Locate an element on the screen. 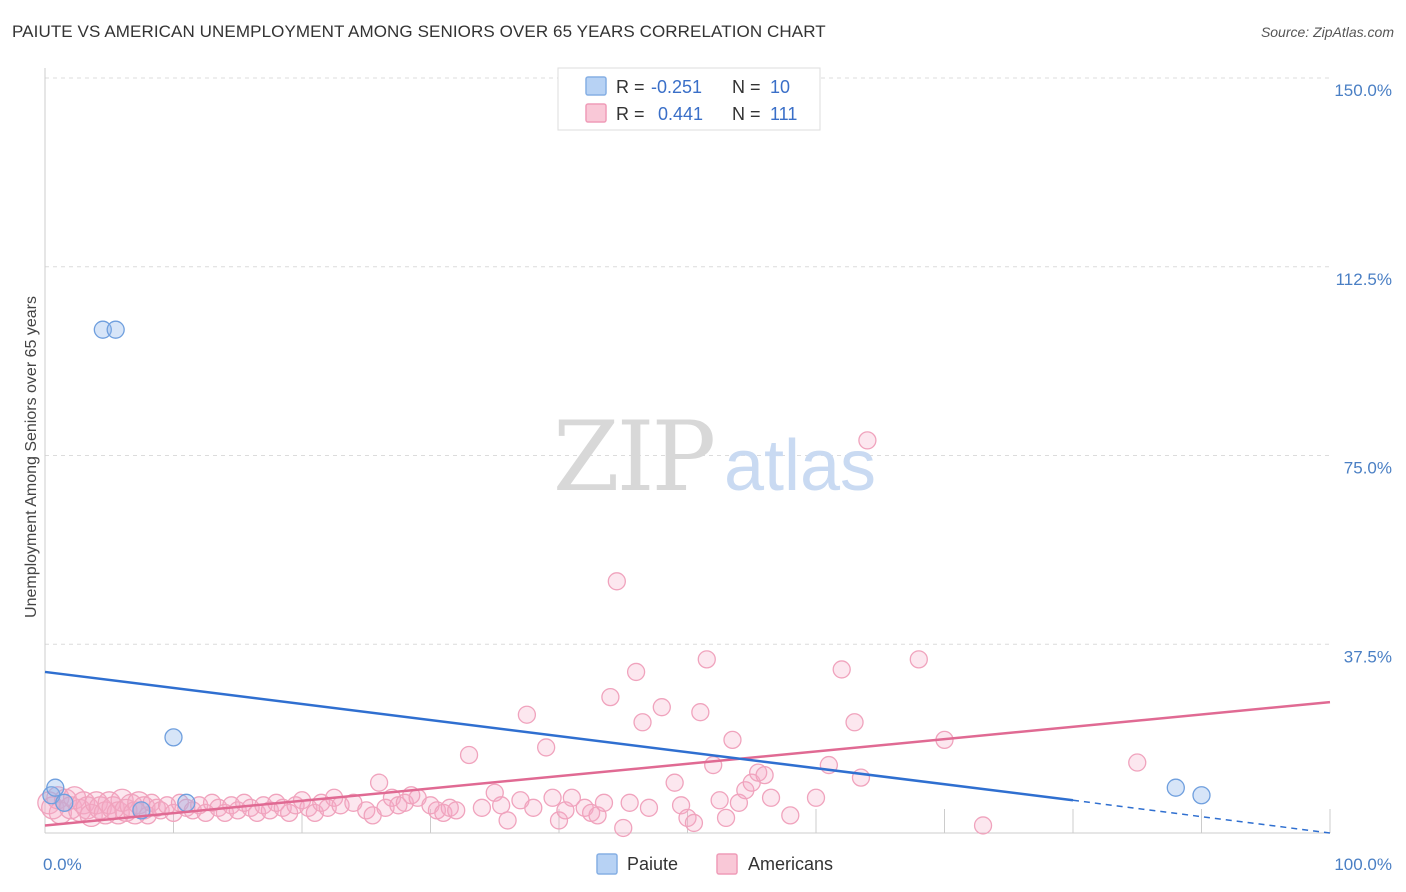  legend-r-label-americans: R = is located at coordinates (630, 114).